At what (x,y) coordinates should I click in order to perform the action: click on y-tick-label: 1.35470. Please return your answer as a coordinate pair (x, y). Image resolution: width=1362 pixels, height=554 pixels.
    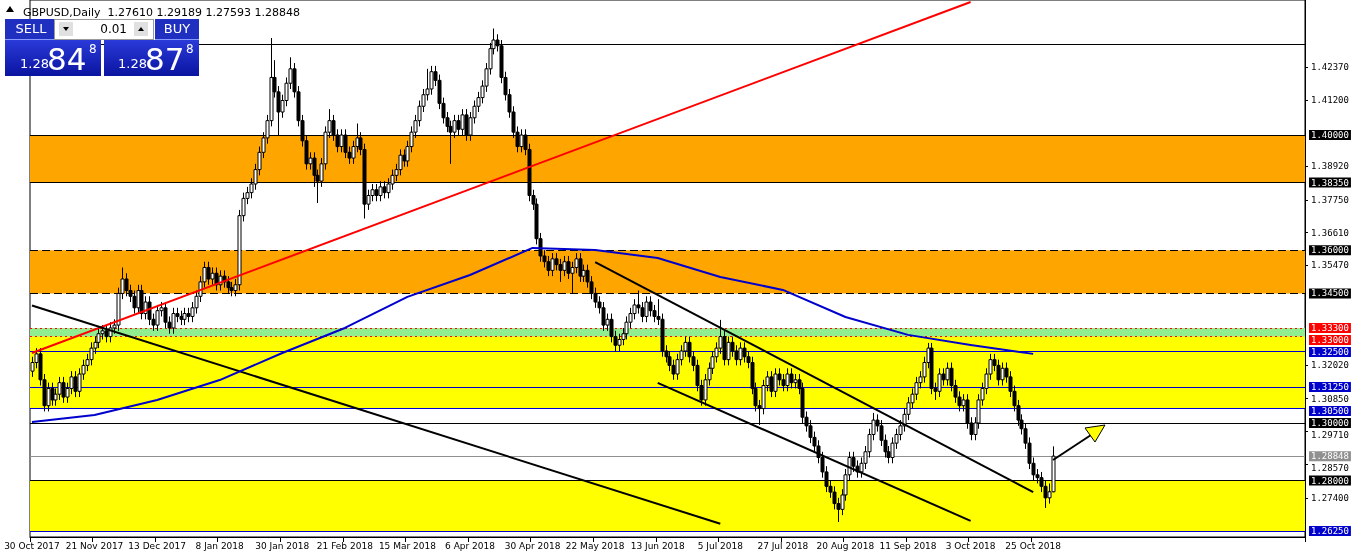
    Looking at the image, I should click on (1330, 265).